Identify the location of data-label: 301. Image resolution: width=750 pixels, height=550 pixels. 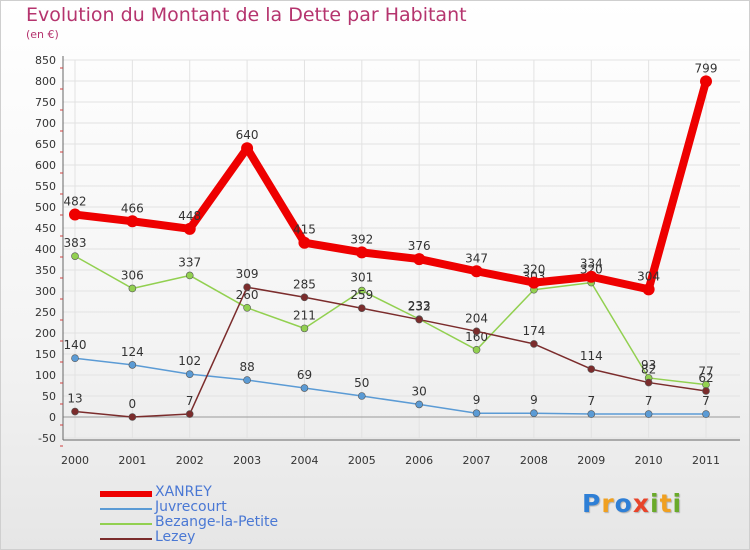
(361, 278).